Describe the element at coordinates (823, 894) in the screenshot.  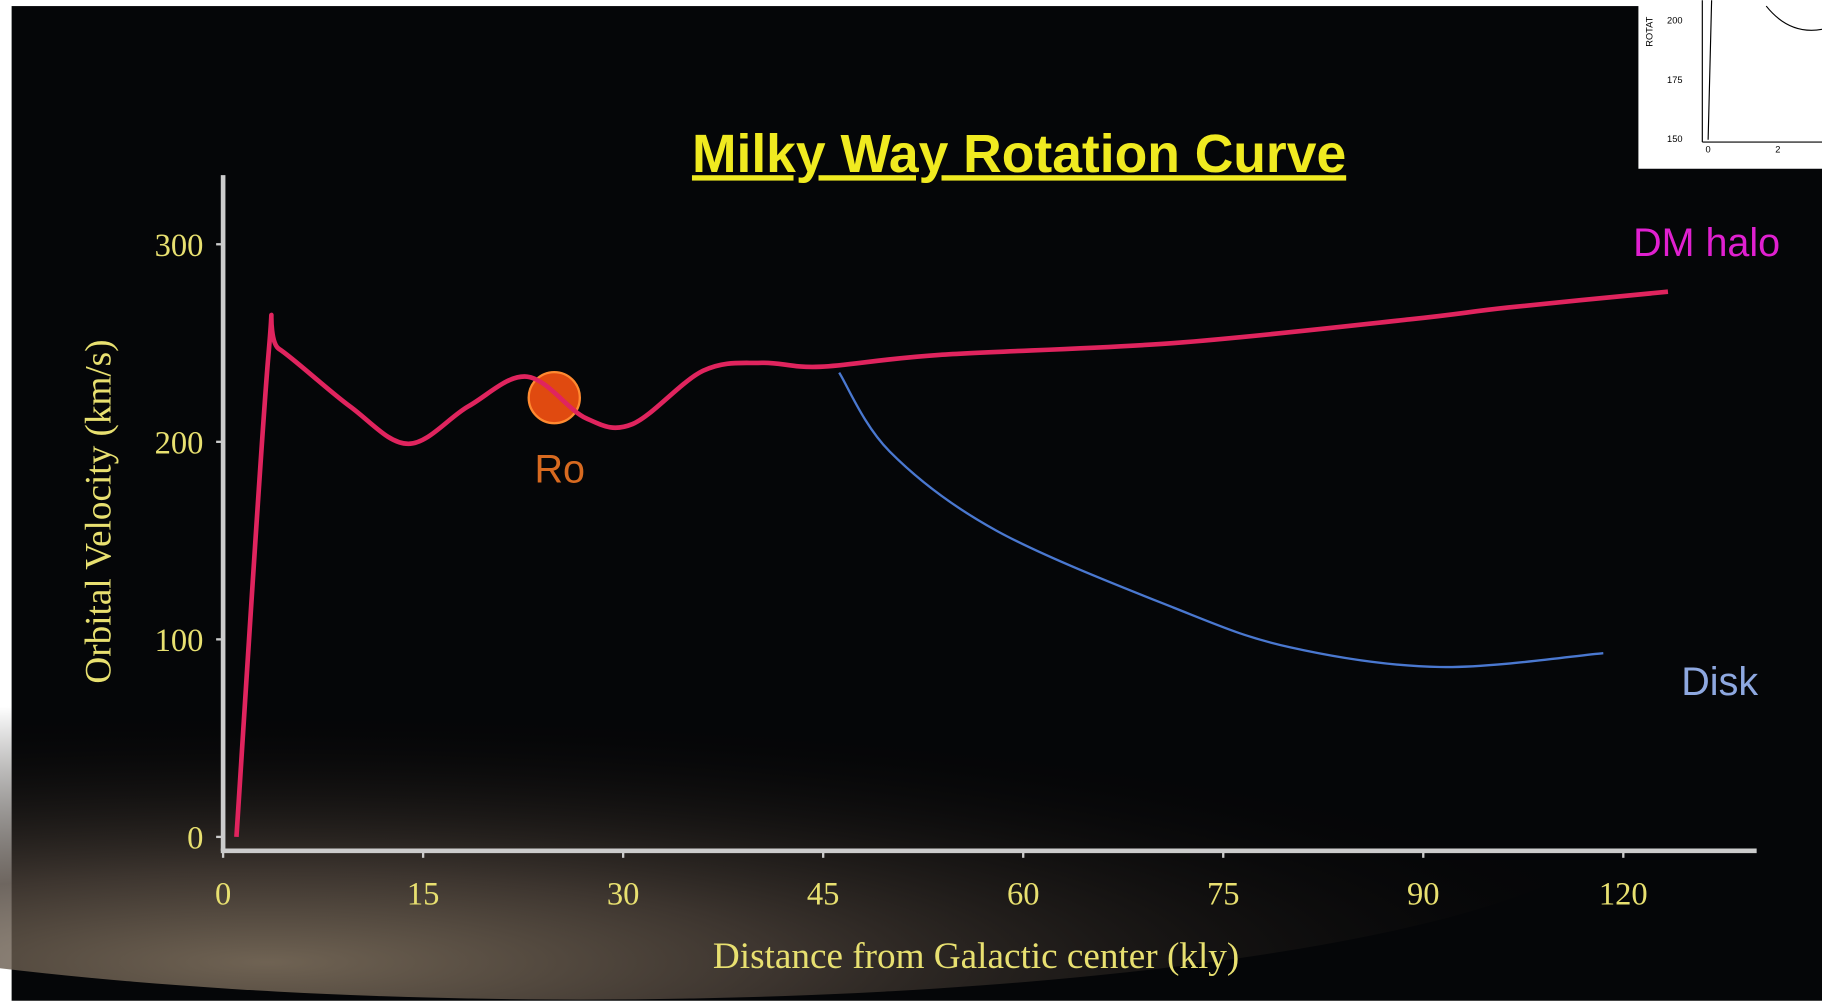
I see `x-tick-label: 45` at that location.